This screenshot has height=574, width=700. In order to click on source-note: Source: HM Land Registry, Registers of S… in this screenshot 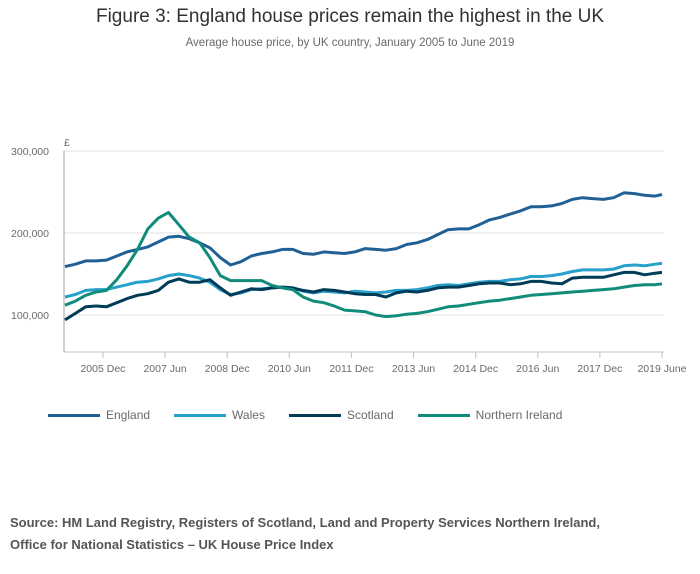, I will do `click(350, 534)`.